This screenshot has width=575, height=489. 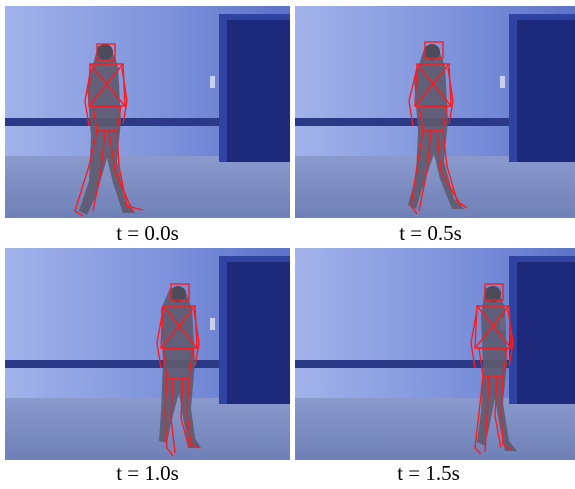 I want to click on frame-4-caption: t = 1.5s, so click(x=428, y=473).